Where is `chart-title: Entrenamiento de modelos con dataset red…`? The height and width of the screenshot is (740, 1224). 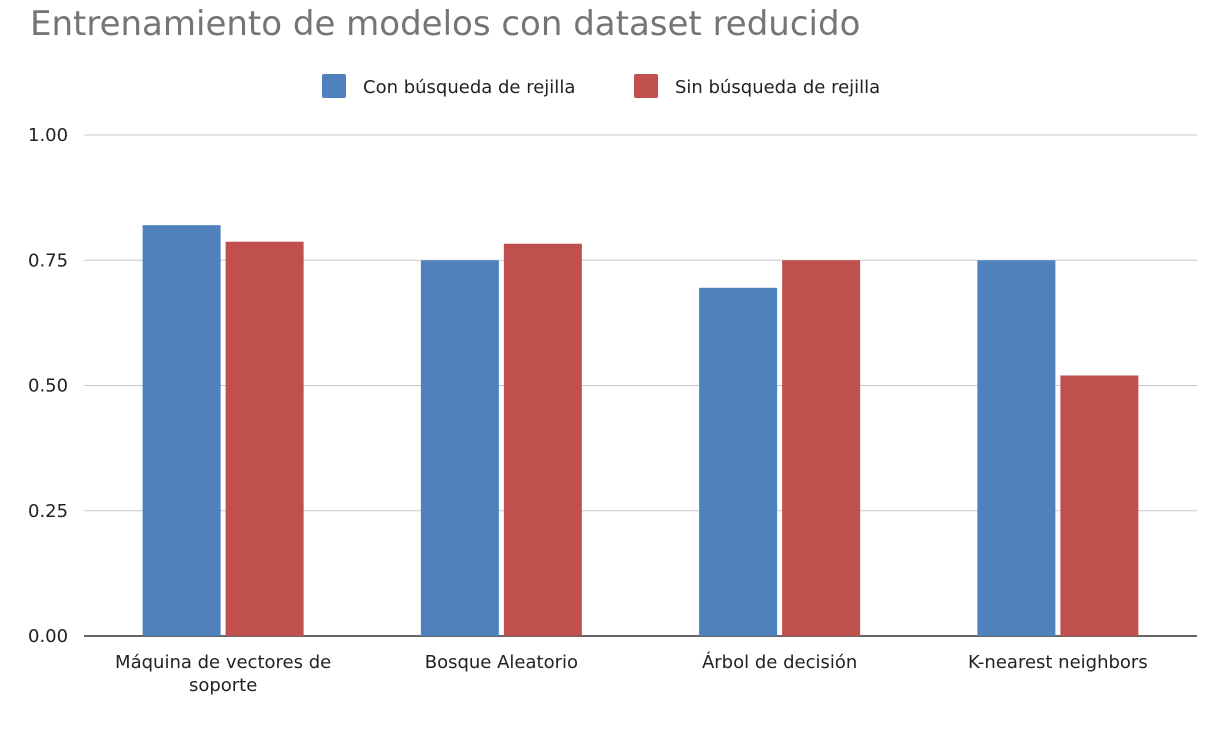 chart-title: Entrenamiento de modelos con dataset red… is located at coordinates (445, 24).